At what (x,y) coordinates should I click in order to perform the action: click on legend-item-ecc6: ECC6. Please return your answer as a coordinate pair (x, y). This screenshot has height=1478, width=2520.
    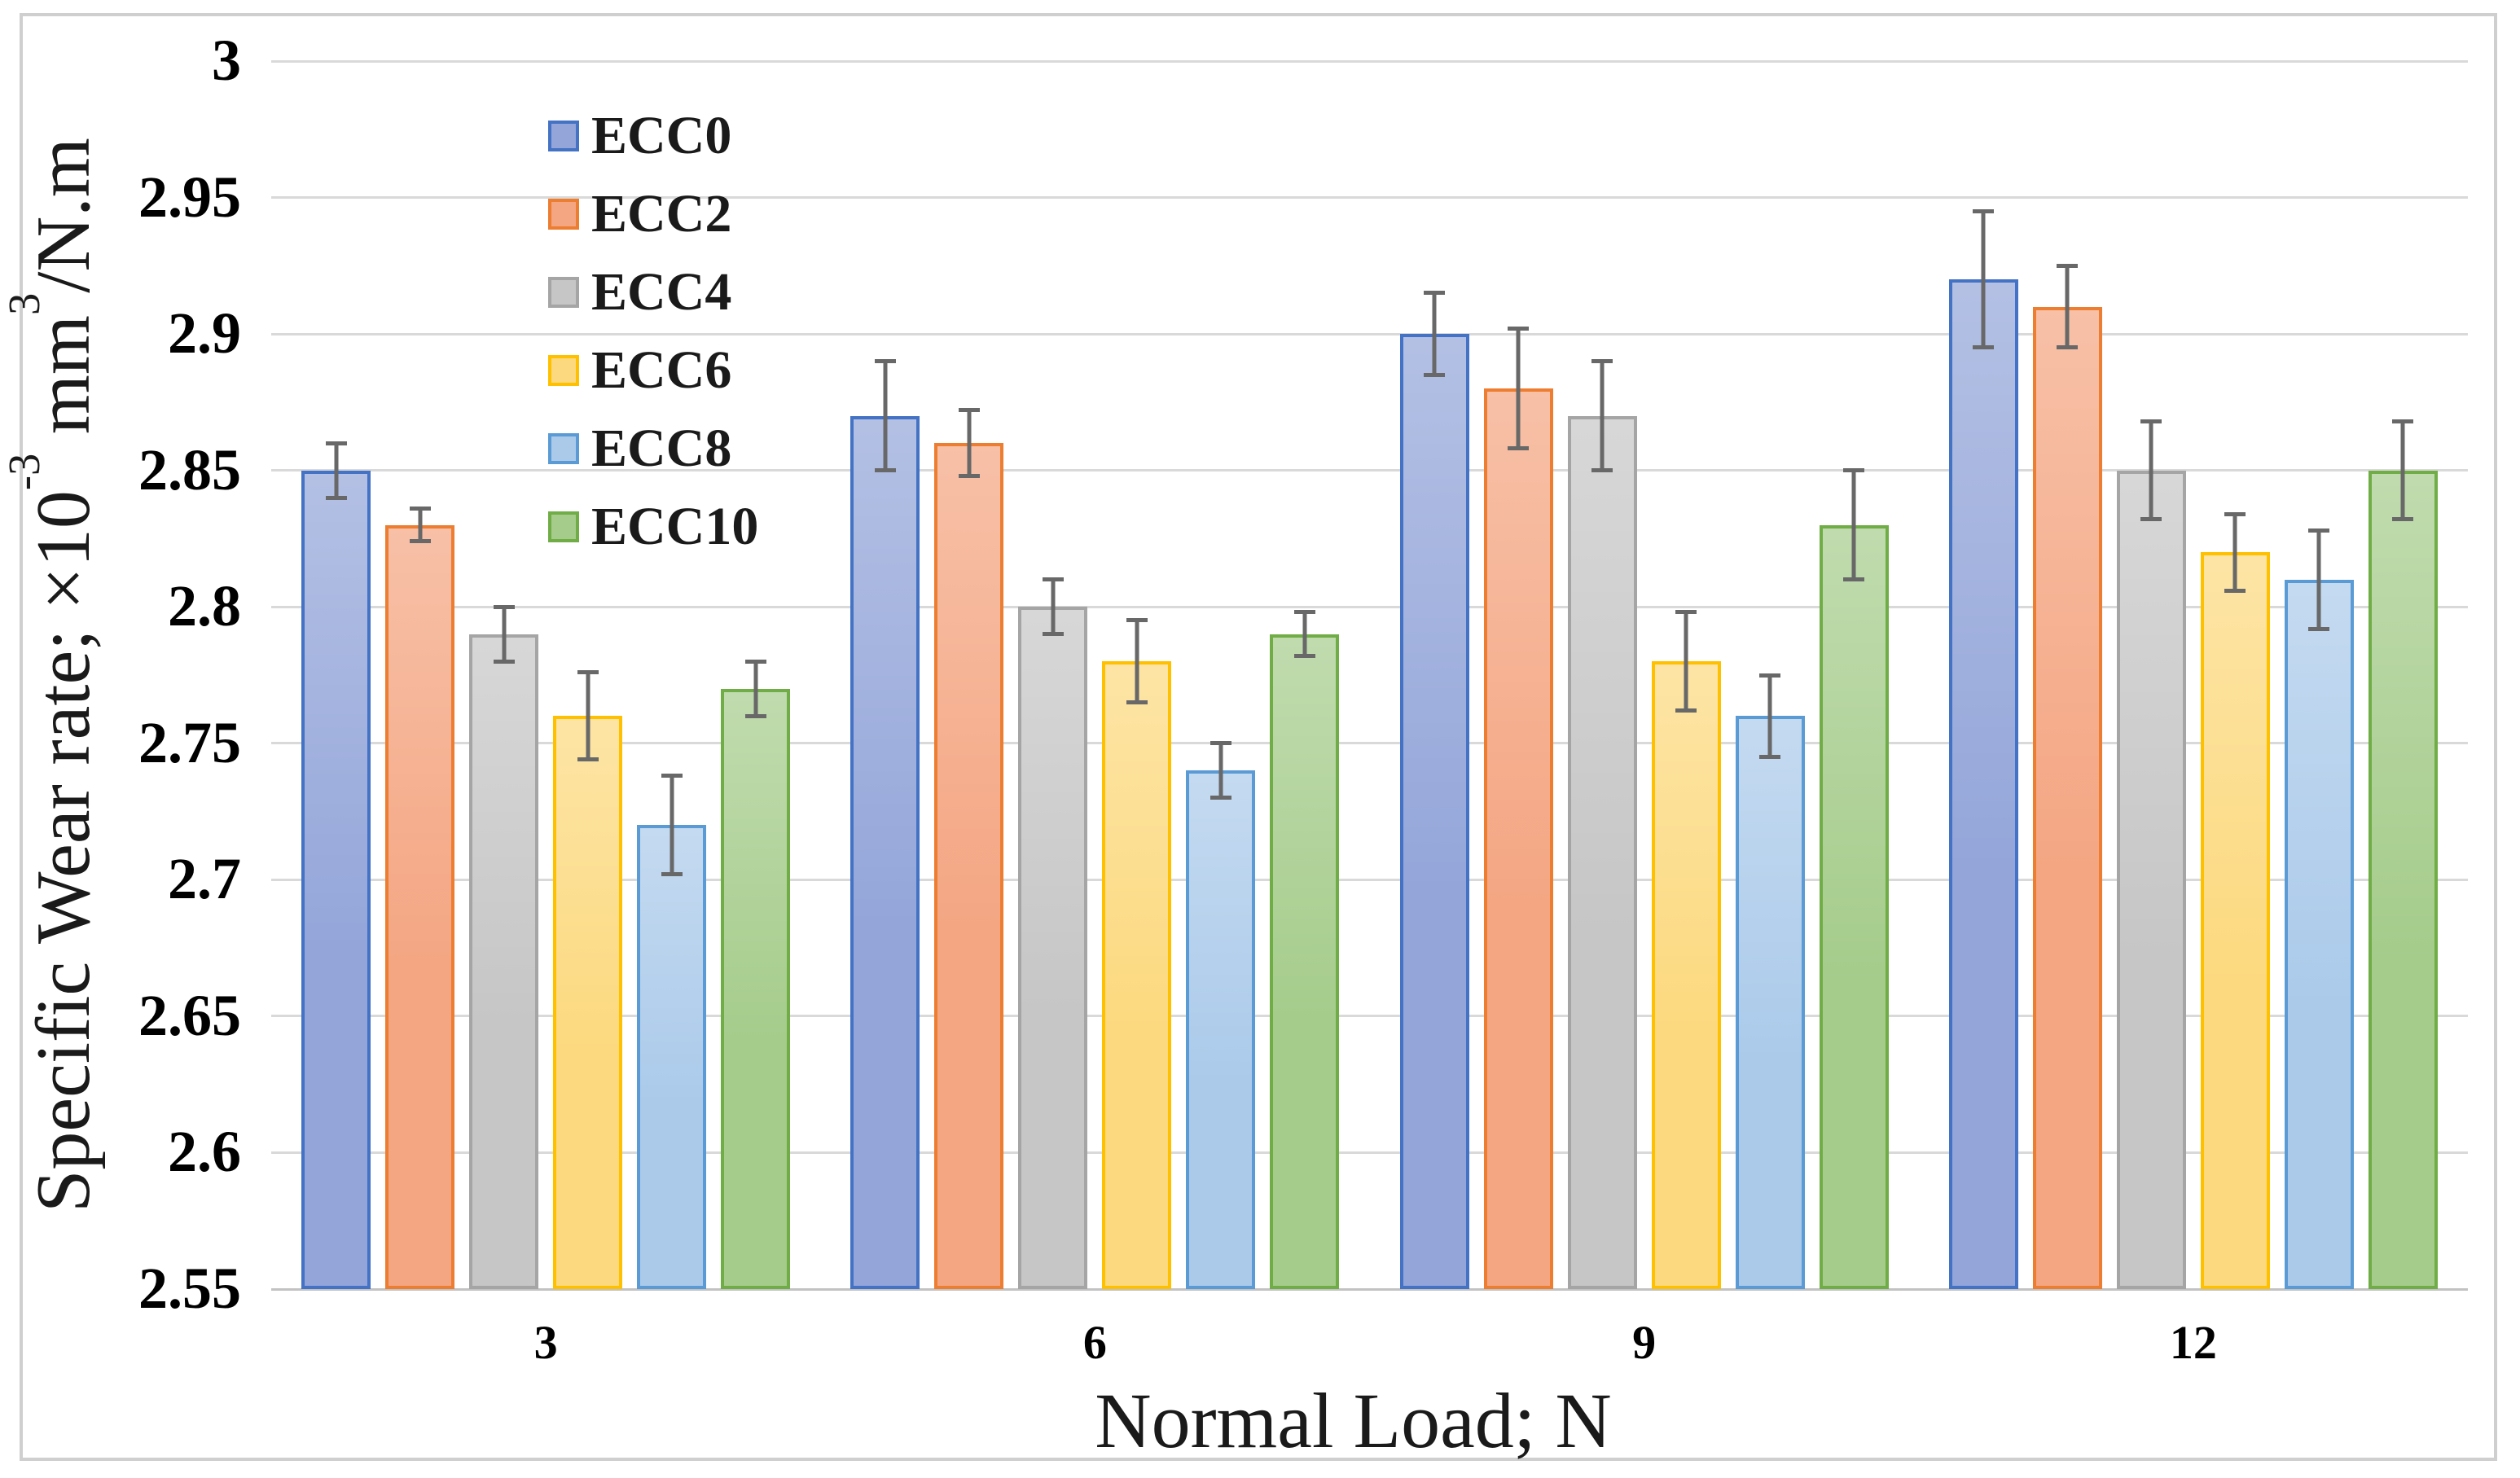
    Looking at the image, I should click on (639, 370).